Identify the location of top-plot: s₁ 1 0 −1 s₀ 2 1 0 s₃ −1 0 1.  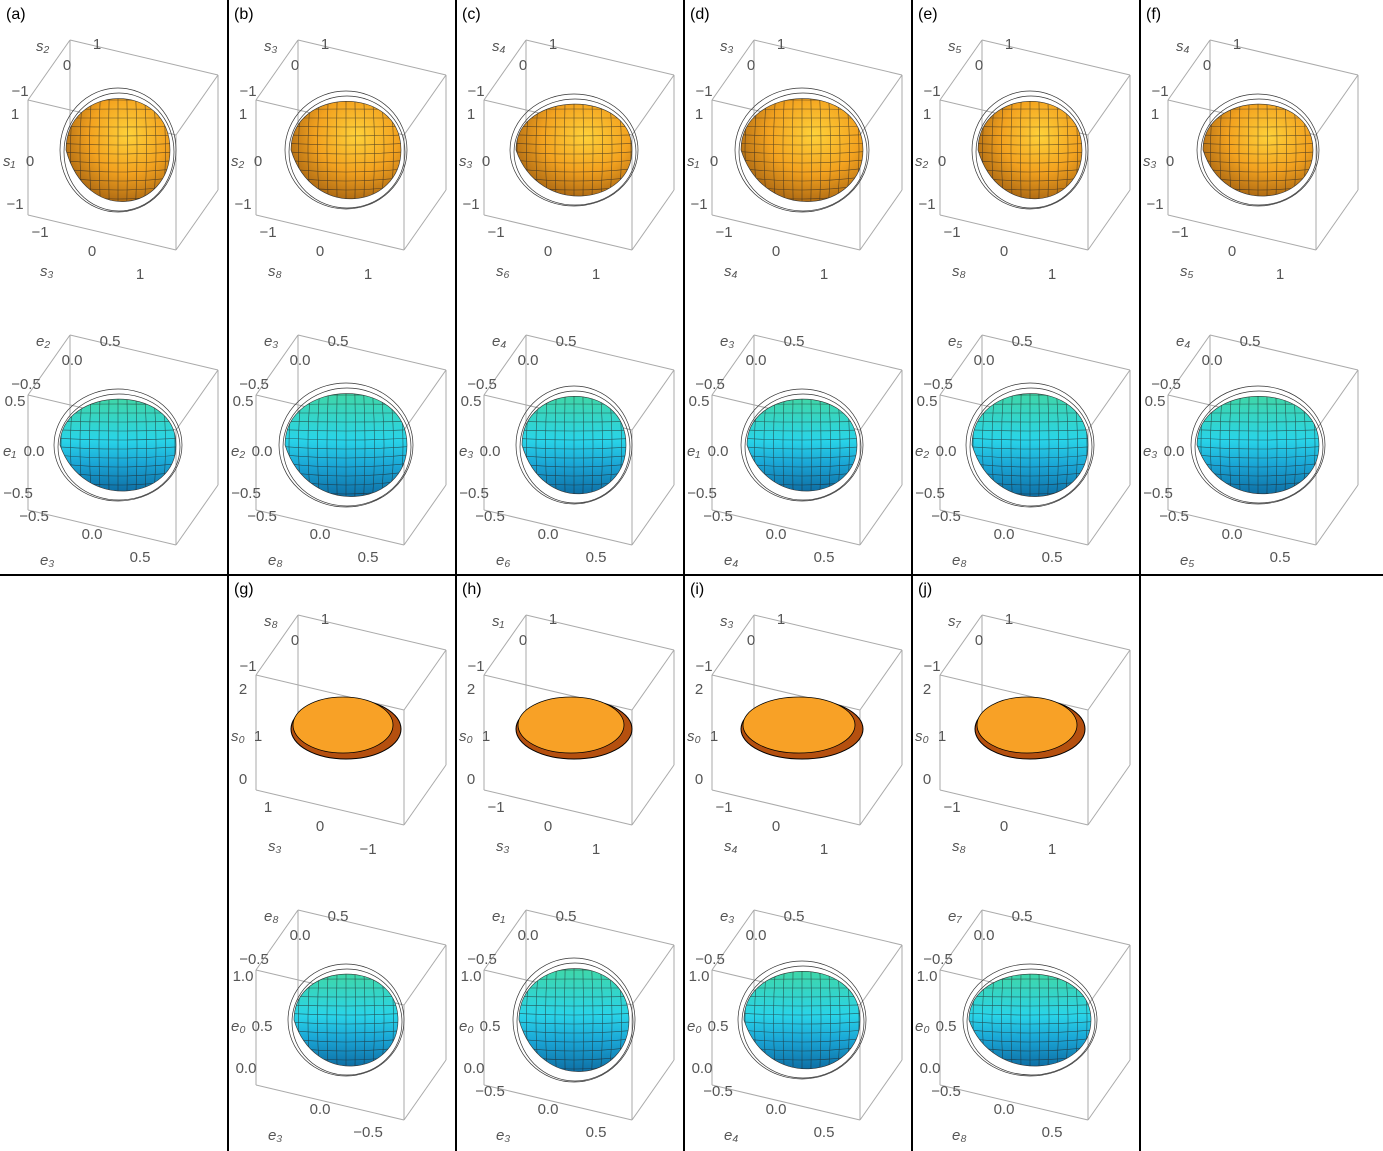
(567, 734).